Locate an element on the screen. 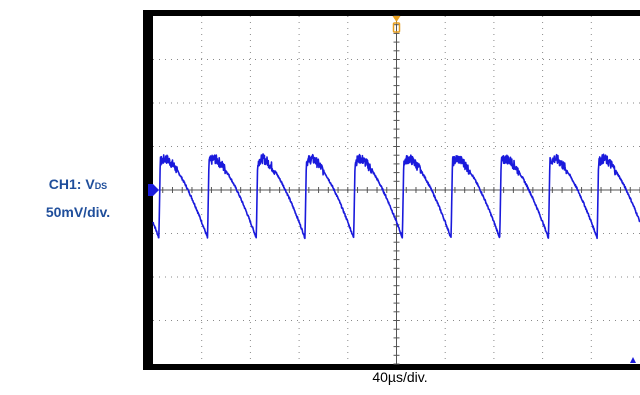  channel-scale: 50mV/div. is located at coordinates (78, 212).